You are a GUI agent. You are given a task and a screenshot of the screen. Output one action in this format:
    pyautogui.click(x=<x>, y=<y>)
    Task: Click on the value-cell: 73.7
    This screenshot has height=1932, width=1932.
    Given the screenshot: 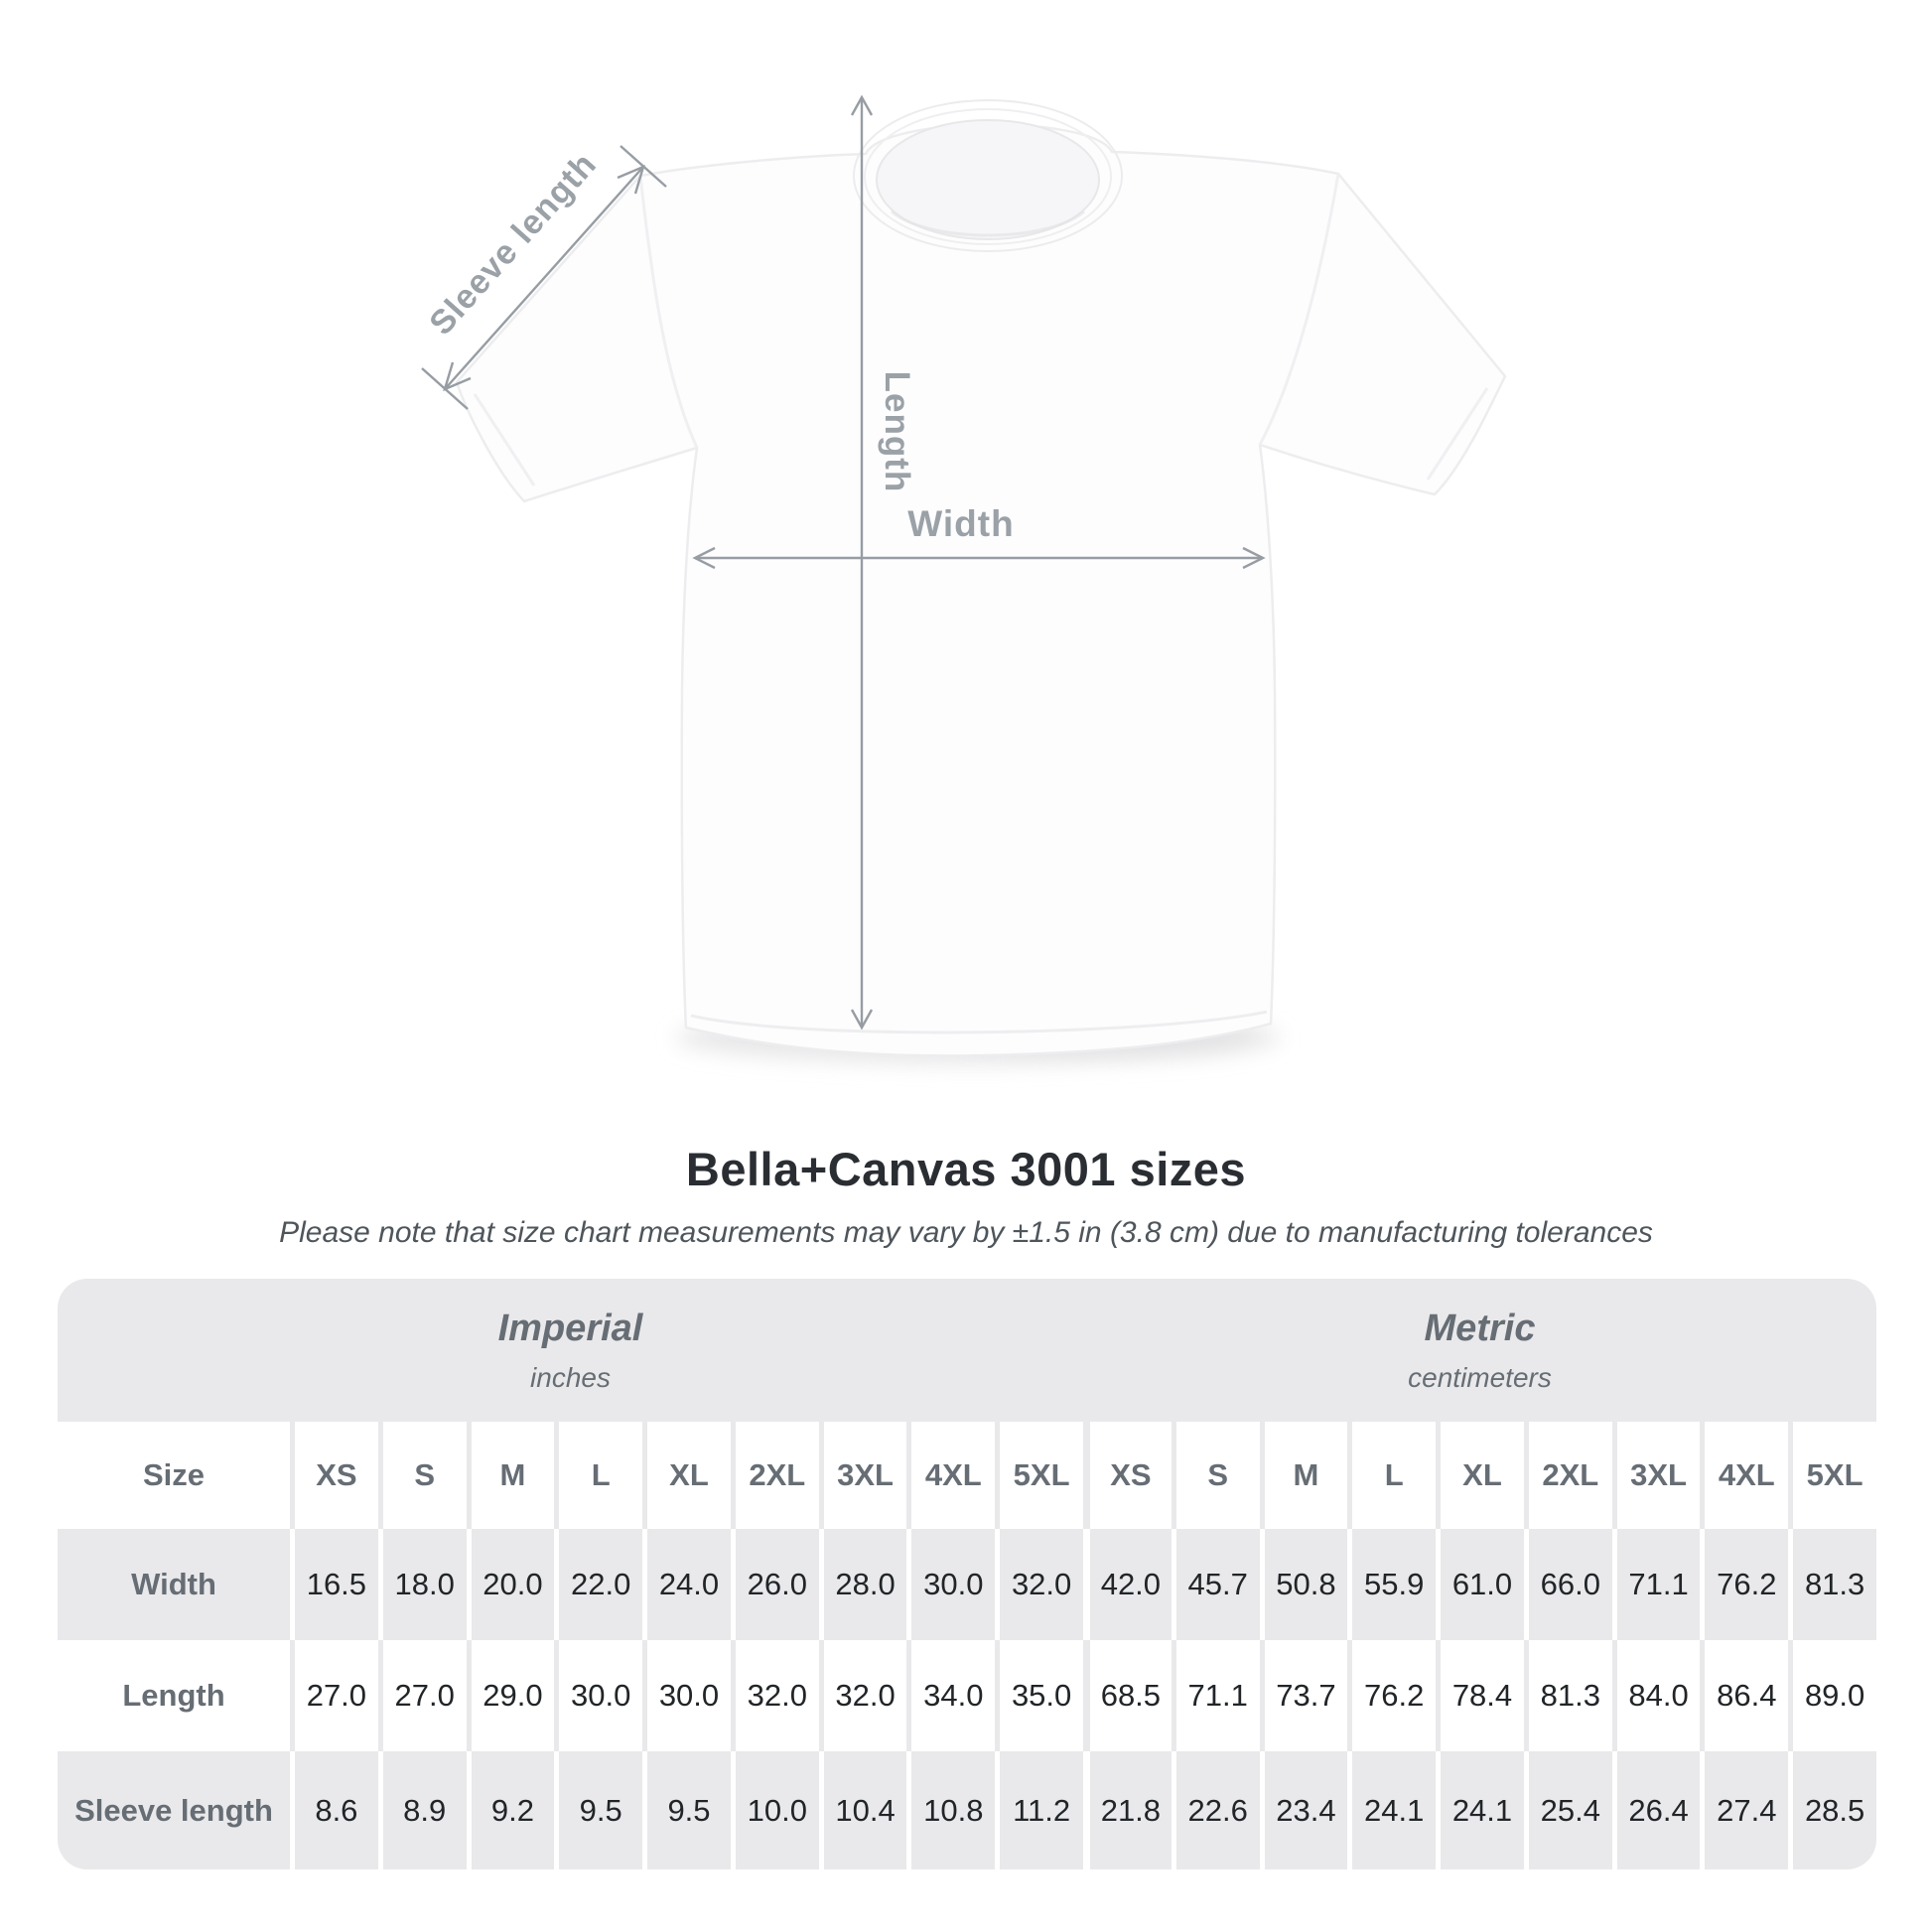 What is the action you would take?
    pyautogui.click(x=1303, y=1695)
    